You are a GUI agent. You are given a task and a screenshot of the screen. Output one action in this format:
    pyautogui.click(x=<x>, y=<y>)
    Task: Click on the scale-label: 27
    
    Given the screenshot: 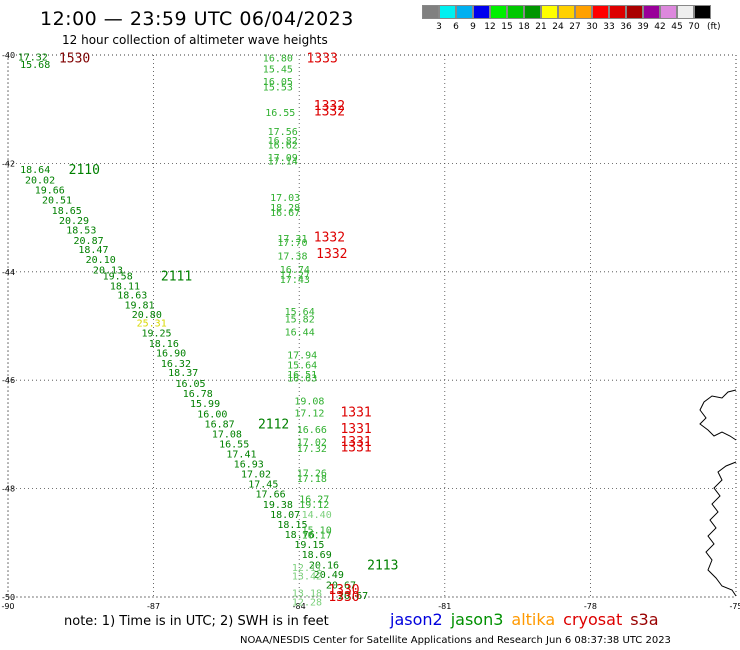 What is the action you would take?
    pyautogui.click(x=575, y=27)
    